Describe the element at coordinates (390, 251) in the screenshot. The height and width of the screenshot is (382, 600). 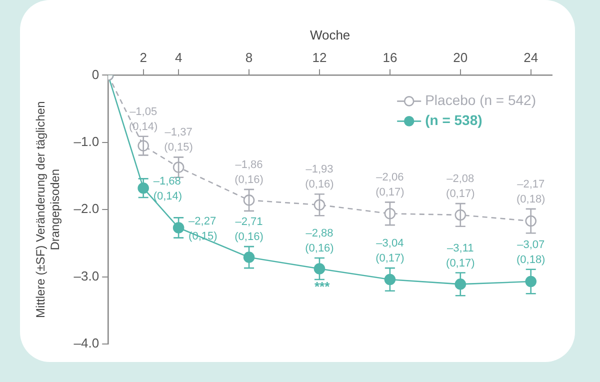
I see `data-label: –3,04 (0,17)` at that location.